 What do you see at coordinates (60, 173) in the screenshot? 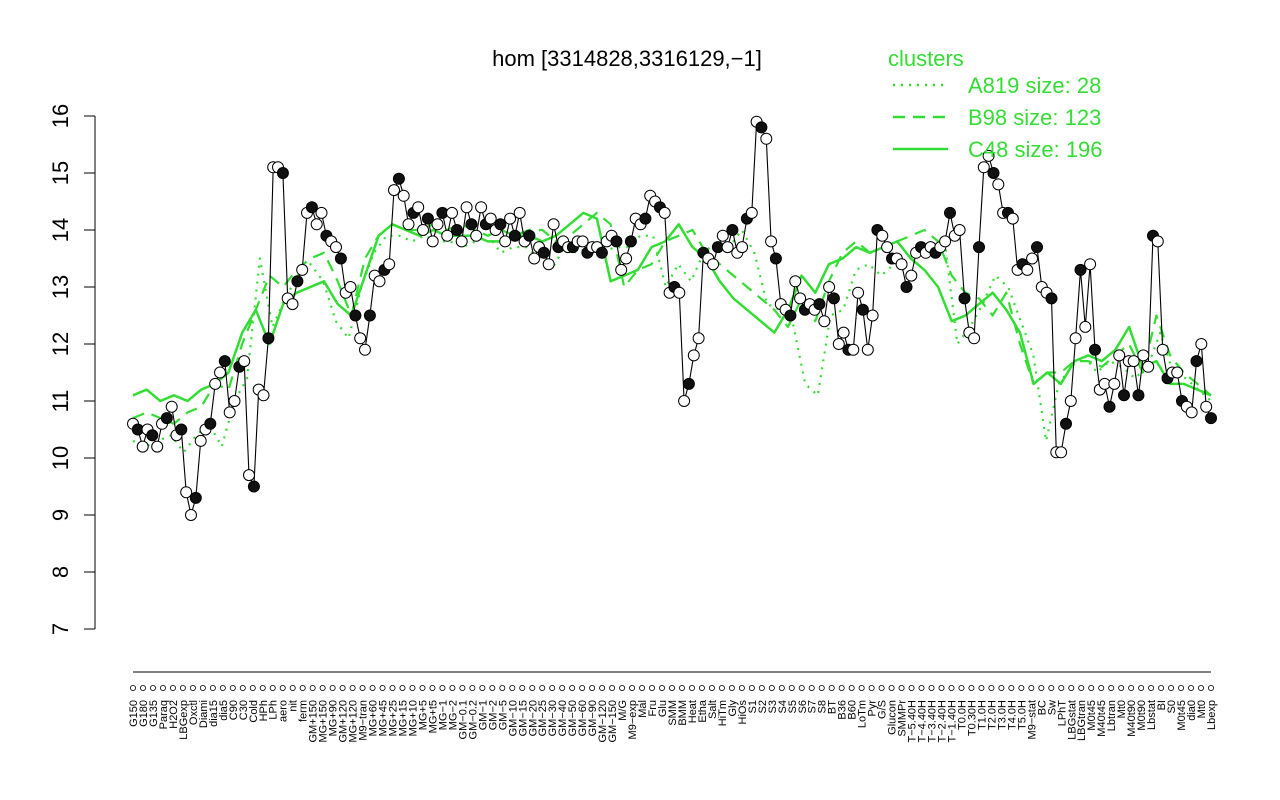
I see `y-tick-label: 15` at bounding box center [60, 173].